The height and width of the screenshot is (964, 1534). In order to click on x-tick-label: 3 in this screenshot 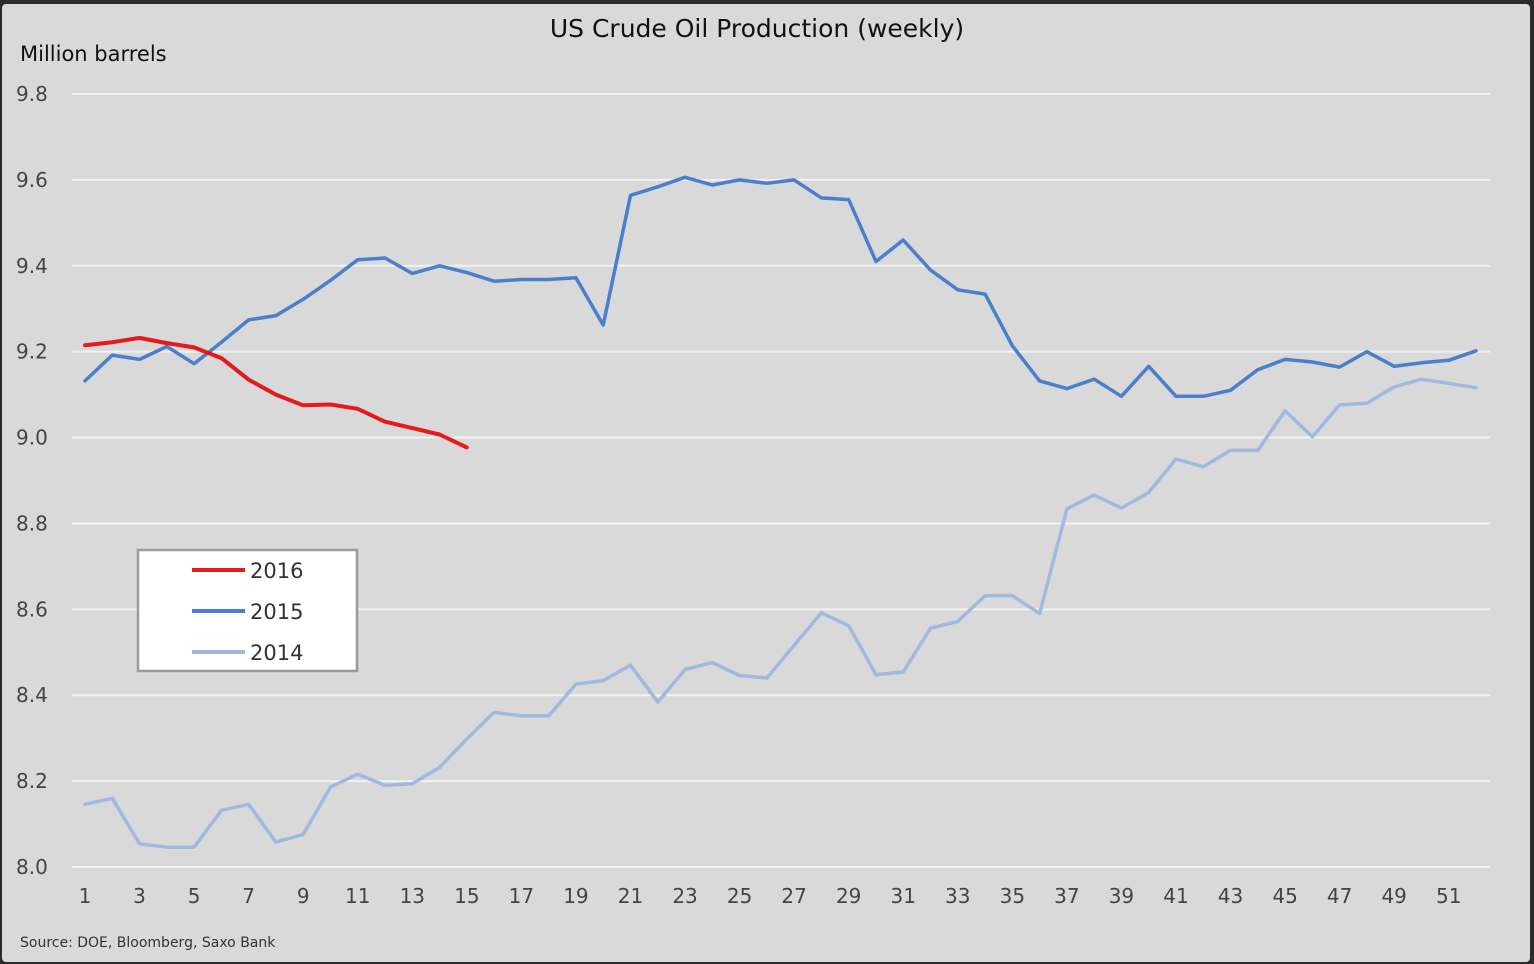, I will do `click(139, 896)`.